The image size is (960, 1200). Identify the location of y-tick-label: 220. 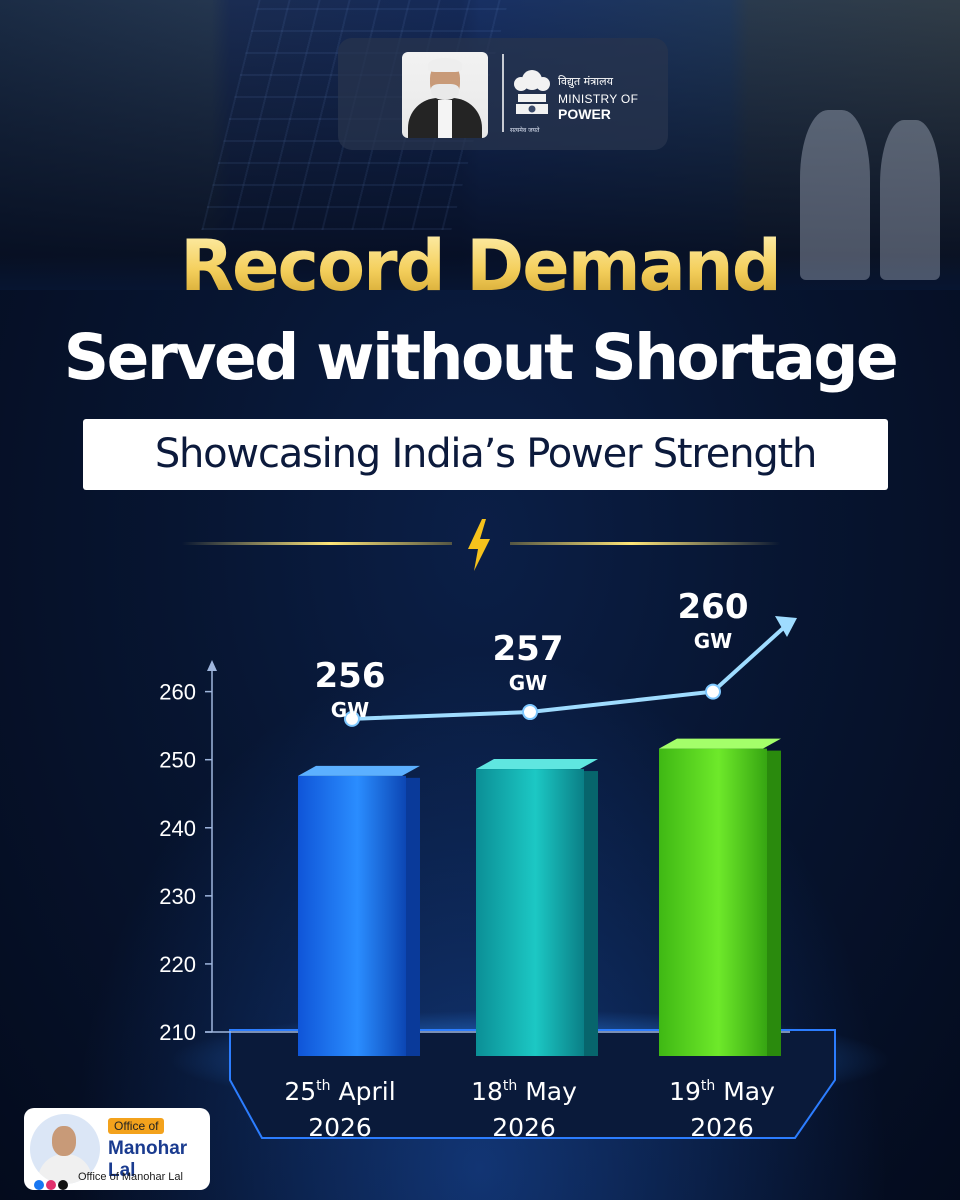
(177, 964).